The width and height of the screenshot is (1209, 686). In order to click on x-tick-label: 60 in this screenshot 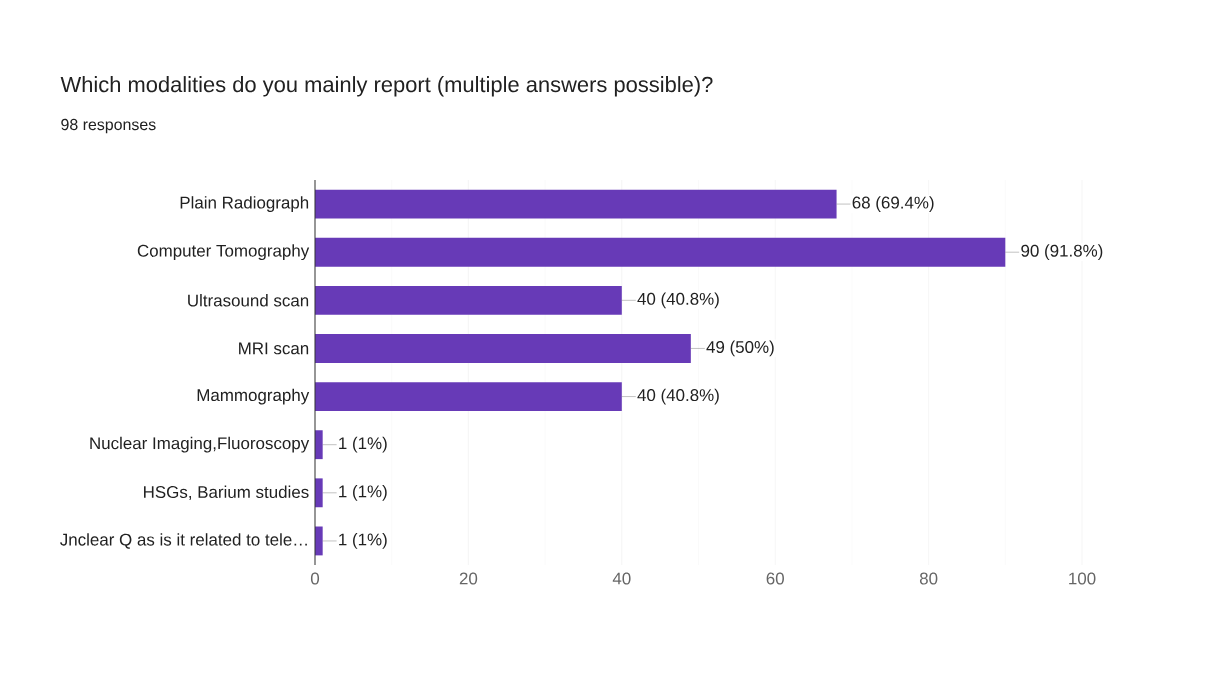, I will do `click(775, 578)`.